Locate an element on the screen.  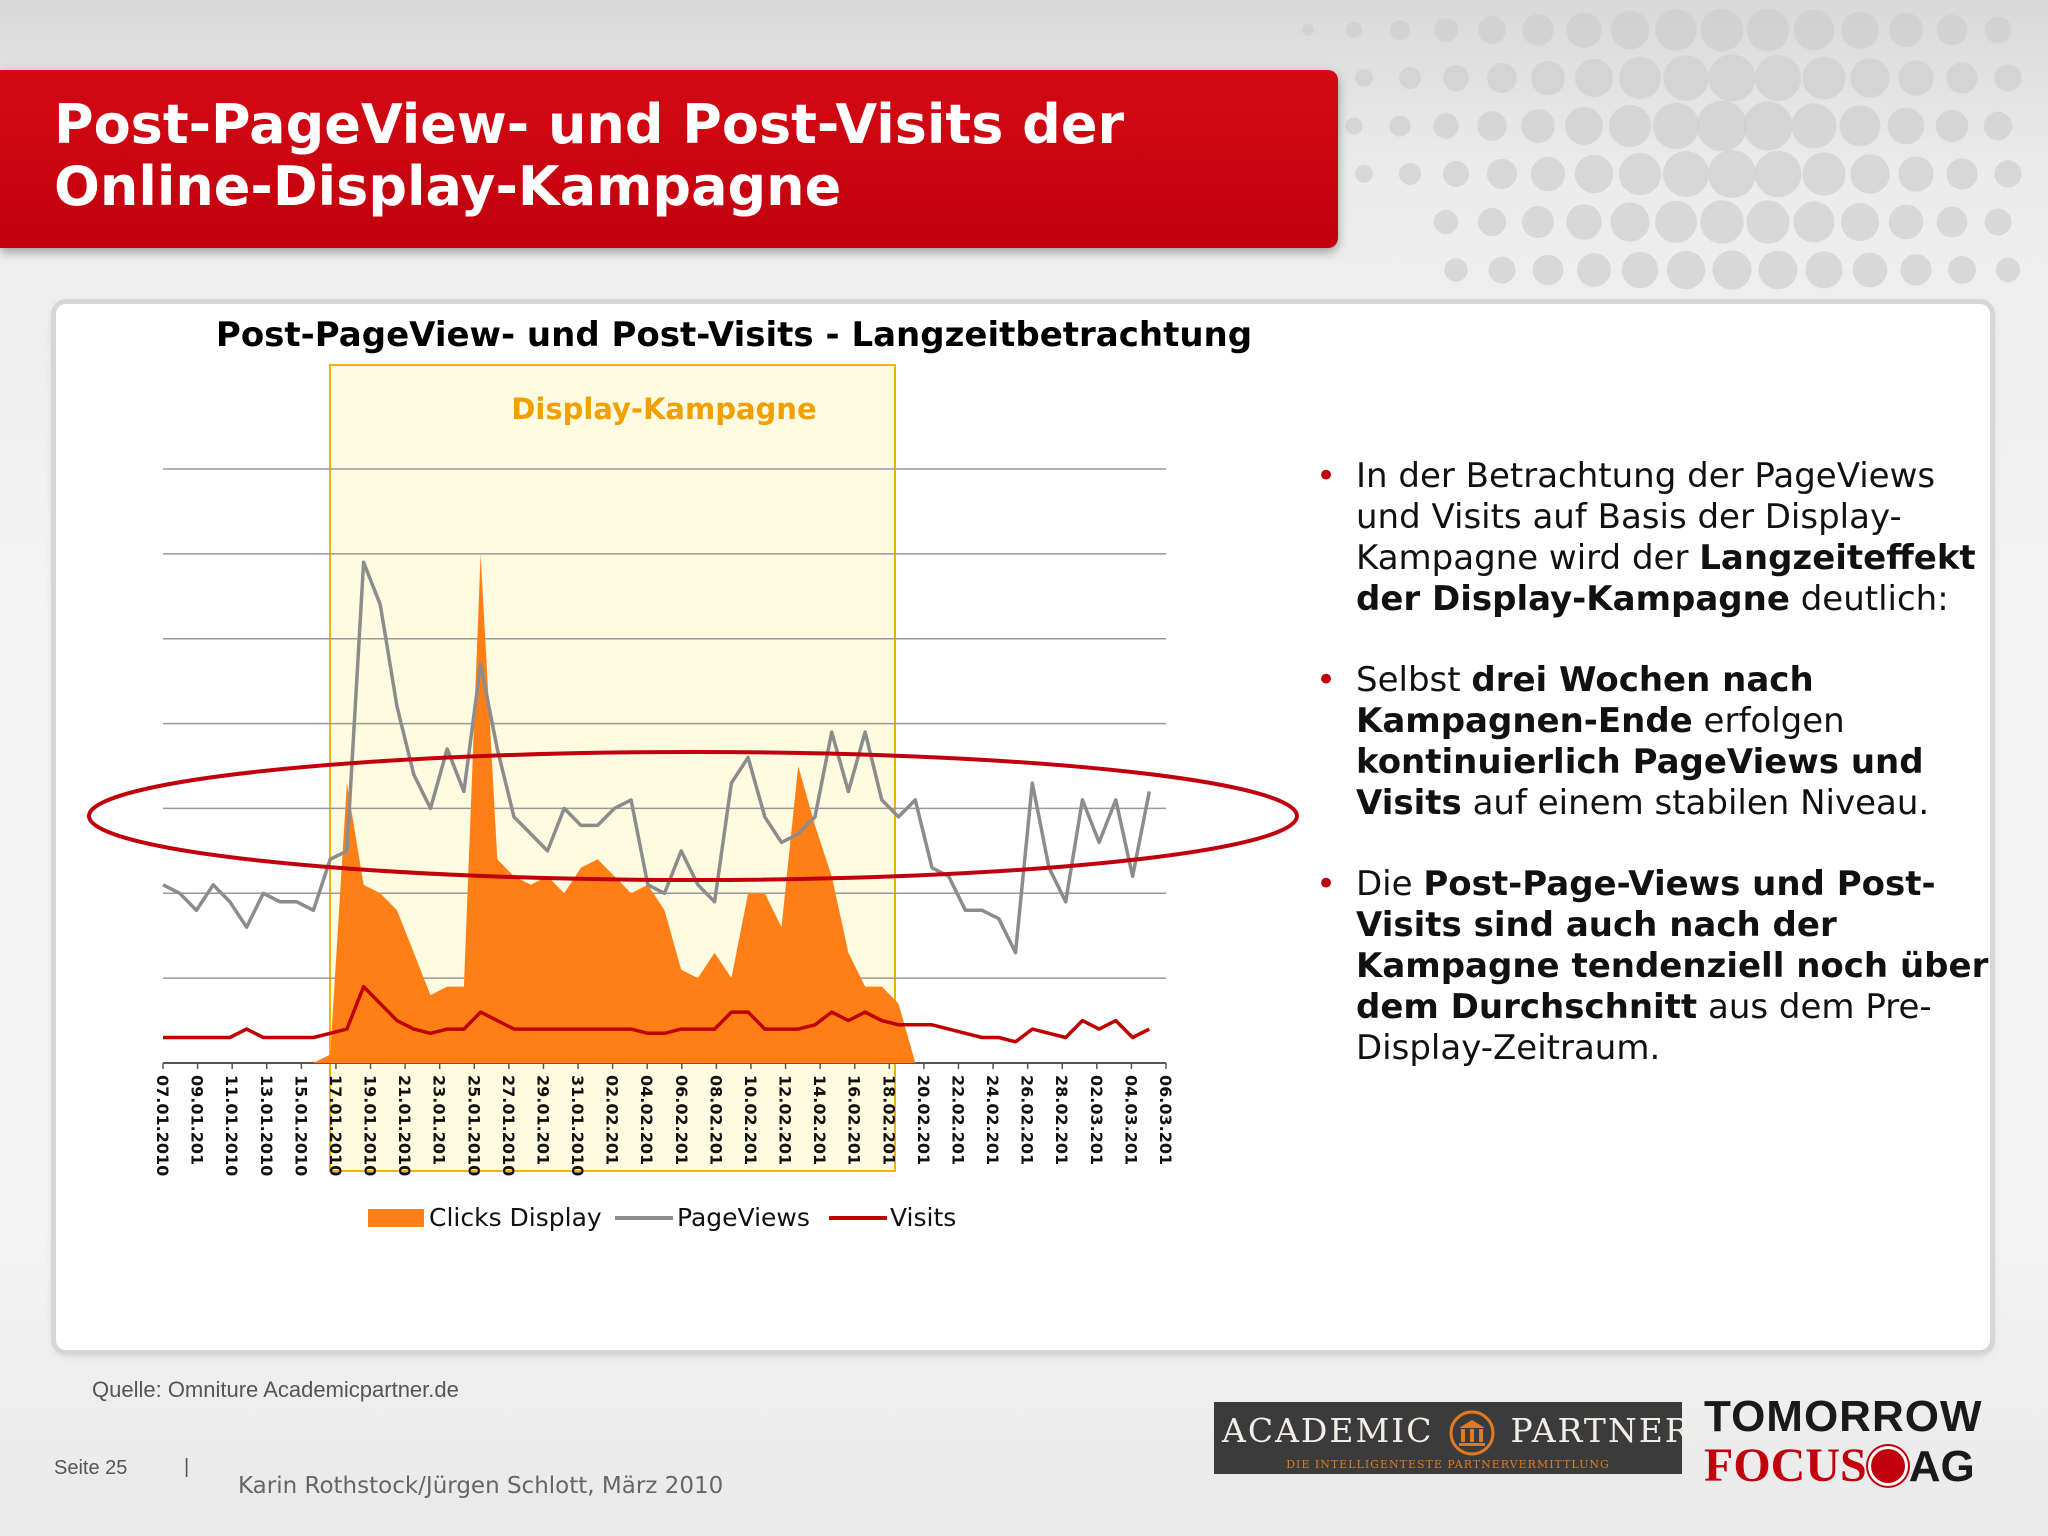
x-tick-label: 25.01.2010 is located at coordinates (473, 1125).